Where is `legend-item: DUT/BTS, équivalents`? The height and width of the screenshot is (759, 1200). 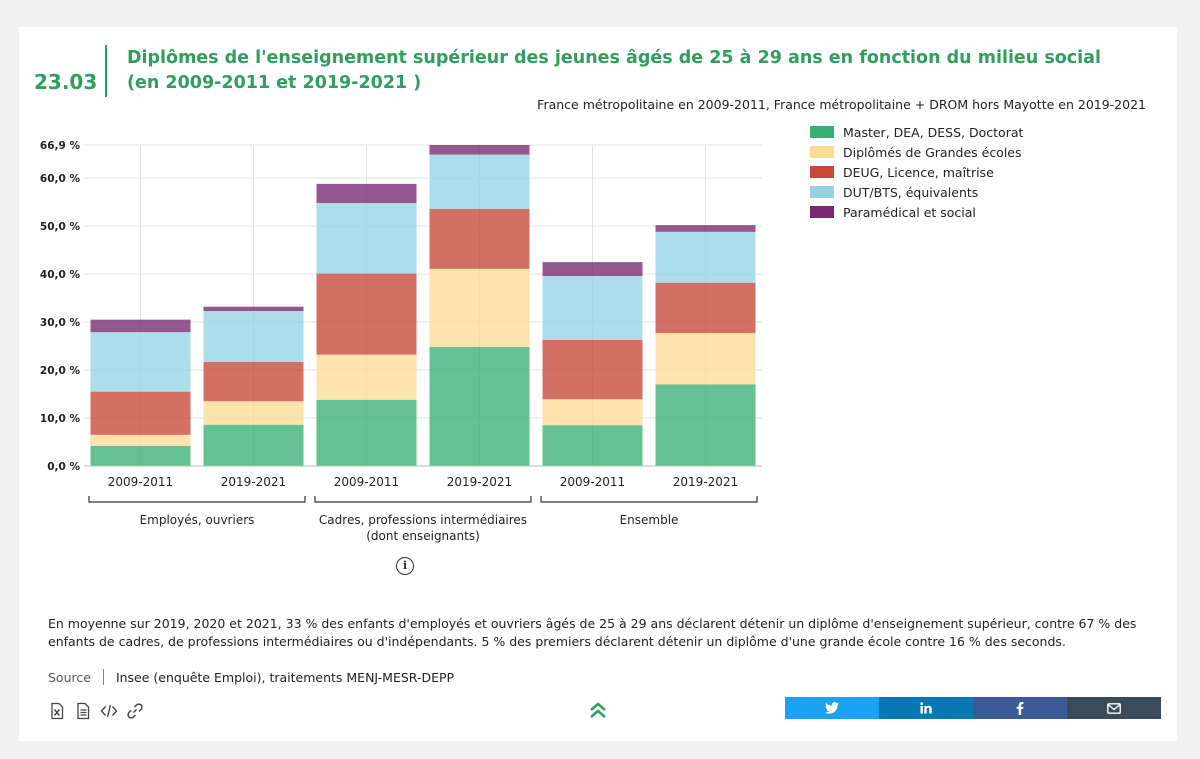 legend-item: DUT/BTS, équivalents is located at coordinates (916, 192).